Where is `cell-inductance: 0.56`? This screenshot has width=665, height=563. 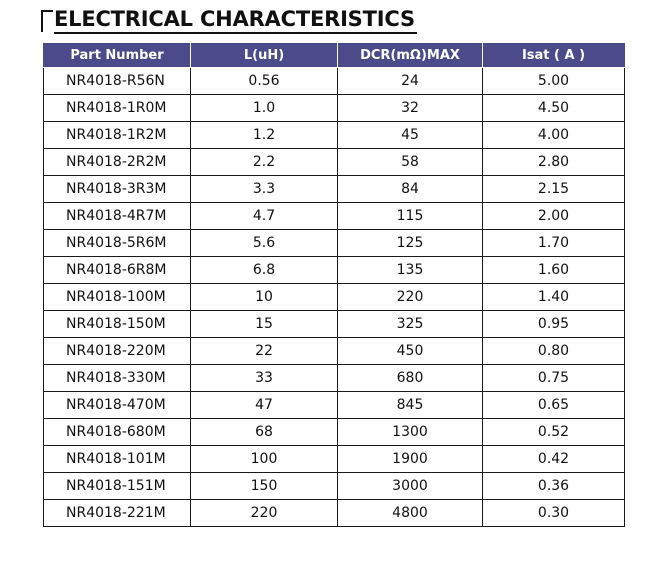
cell-inductance: 0.56 is located at coordinates (264, 81).